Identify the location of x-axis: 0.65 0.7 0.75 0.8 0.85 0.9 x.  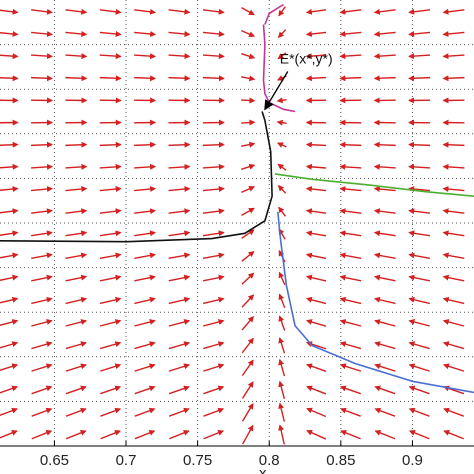
(237, 457).